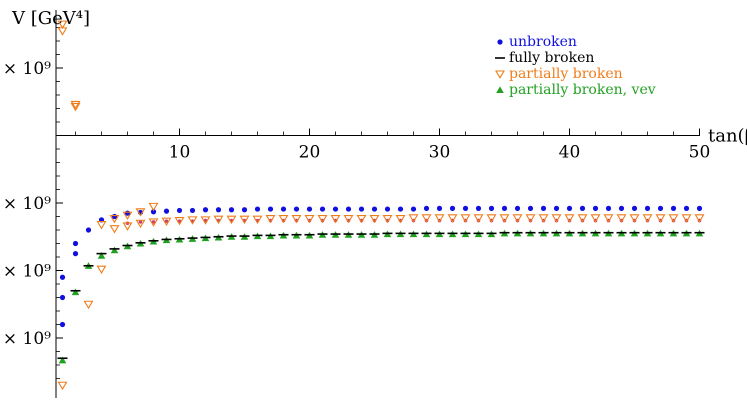 Image resolution: width=747 pixels, height=404 pixels. Describe the element at coordinates (25, 204) in the screenshot. I see `y-tick-label: −1 × 10⁹` at that location.